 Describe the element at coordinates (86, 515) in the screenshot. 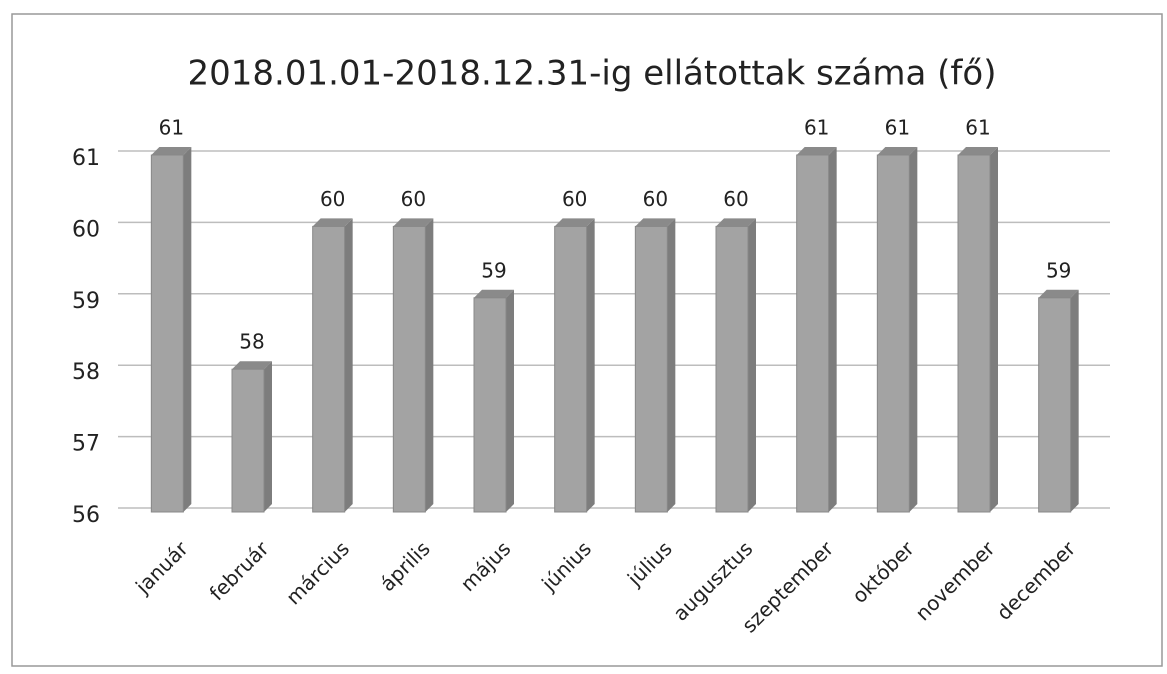

I see `y-tick-label: 56` at that location.